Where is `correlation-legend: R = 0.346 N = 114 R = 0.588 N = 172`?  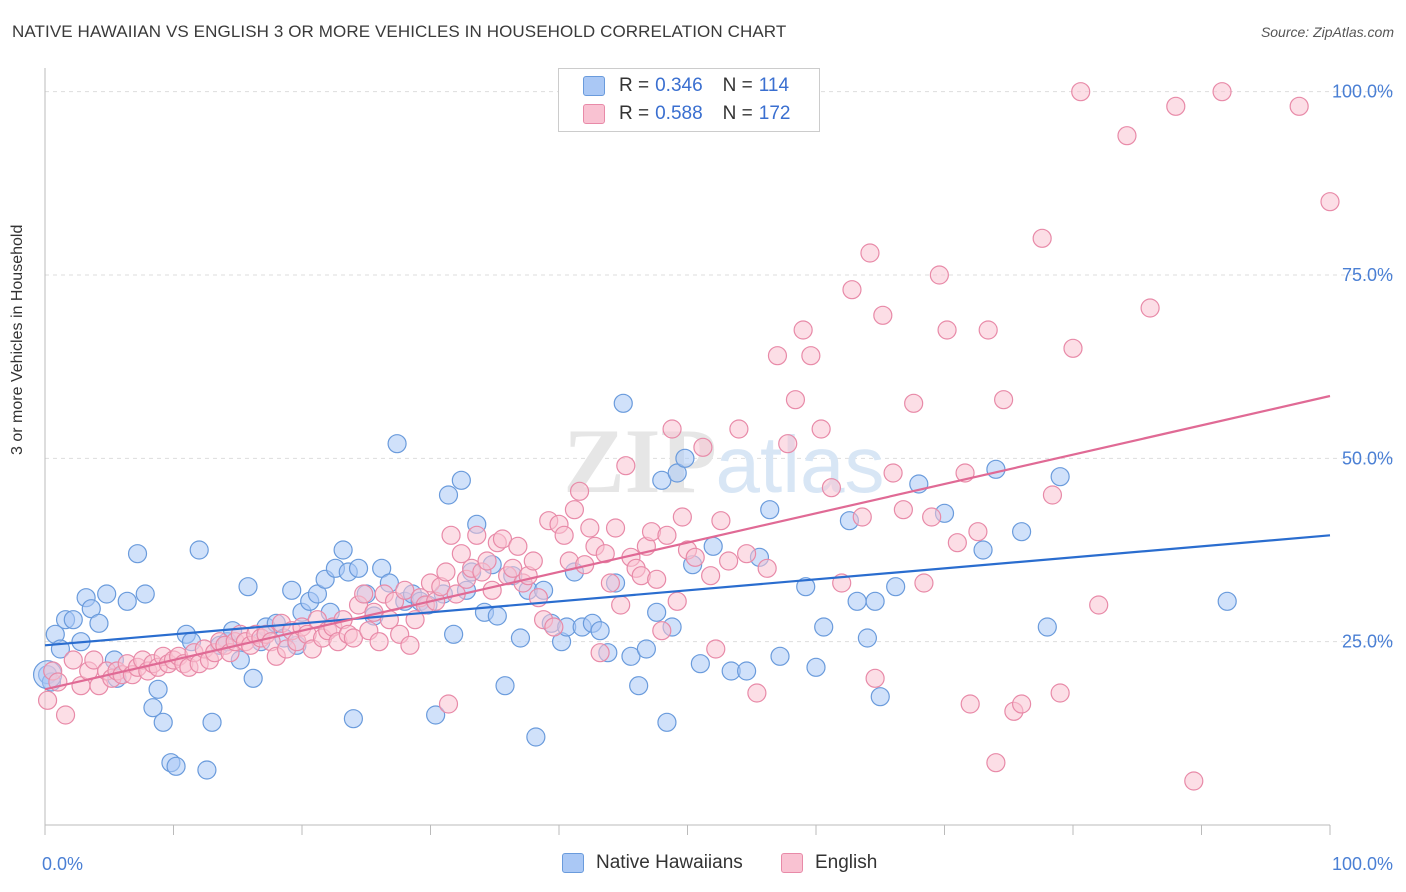
correlation-legend: R = 0.346 N = 114 R = 0.588 N = 172 is located at coordinates (689, 100).